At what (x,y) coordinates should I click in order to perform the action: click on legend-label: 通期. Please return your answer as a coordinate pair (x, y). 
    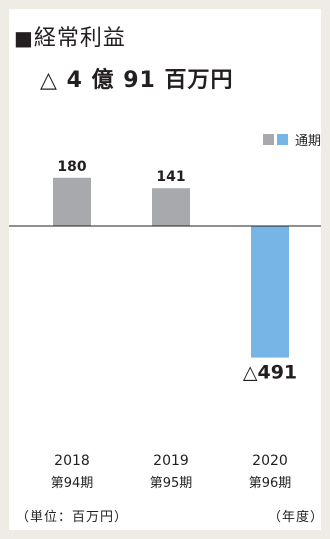
    Looking at the image, I should click on (307, 141).